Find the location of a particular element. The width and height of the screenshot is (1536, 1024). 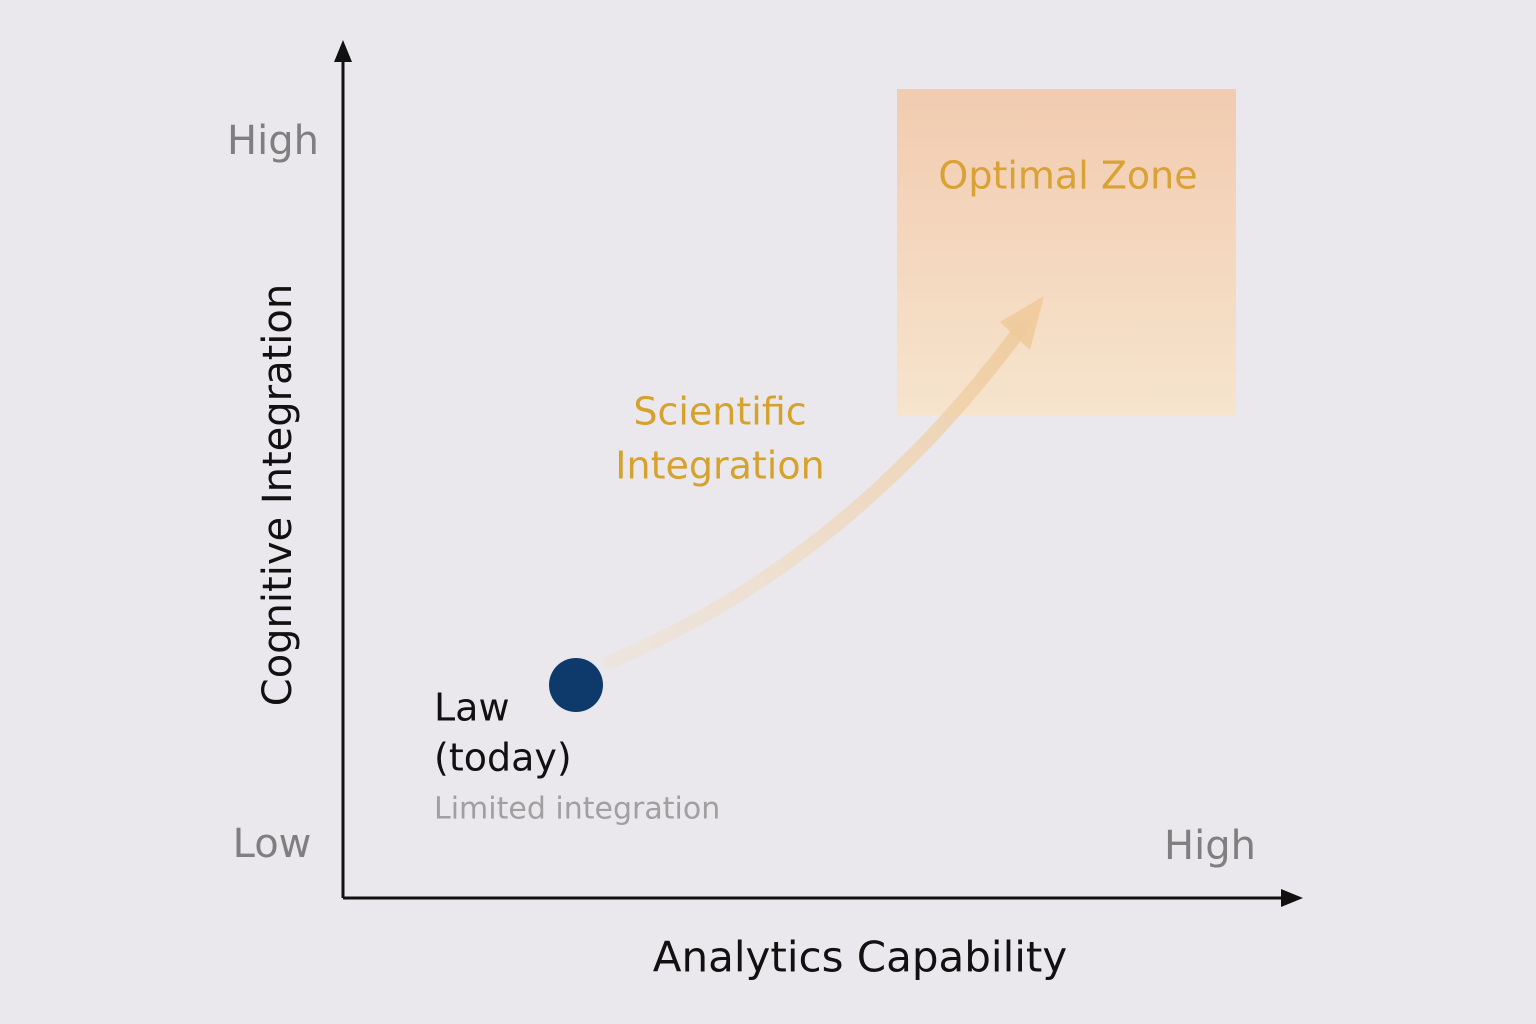

y-low-label: Low is located at coordinates (272, 844).